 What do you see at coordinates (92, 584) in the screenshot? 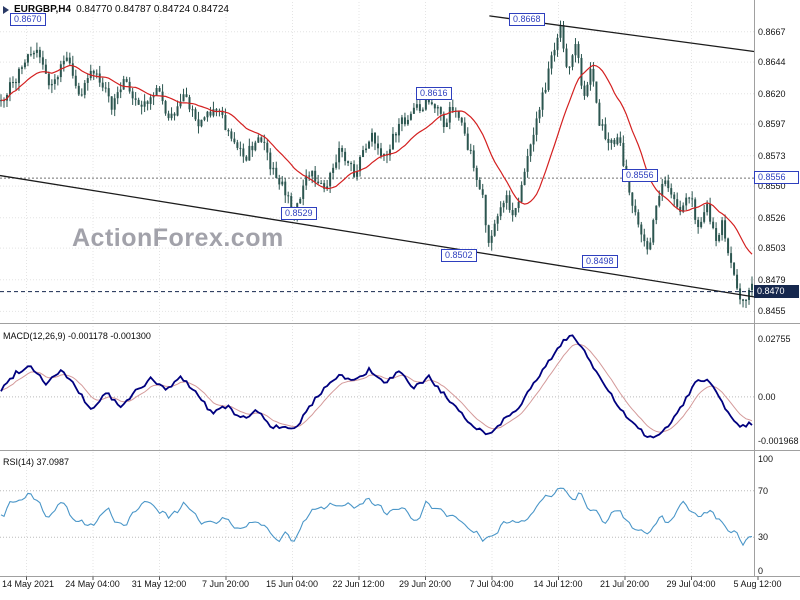
I see `x-axis-label: 24 May 04:00` at bounding box center [92, 584].